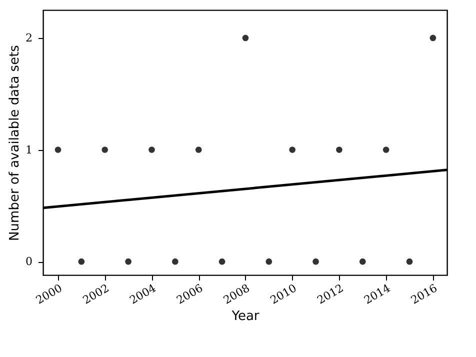 The width and height of the screenshot is (476, 357). I want to click on x-axis-title: Year, so click(245, 316).